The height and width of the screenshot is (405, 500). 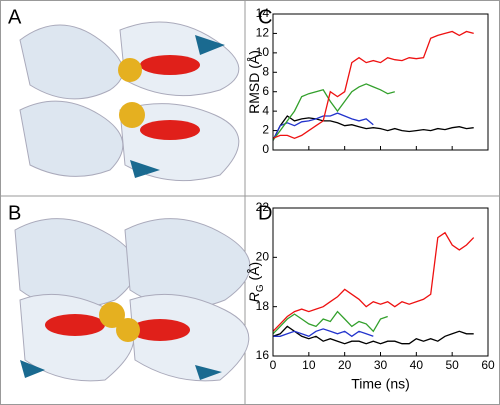 I want to click on y-tick-label: 22, so click(x=263, y=207).